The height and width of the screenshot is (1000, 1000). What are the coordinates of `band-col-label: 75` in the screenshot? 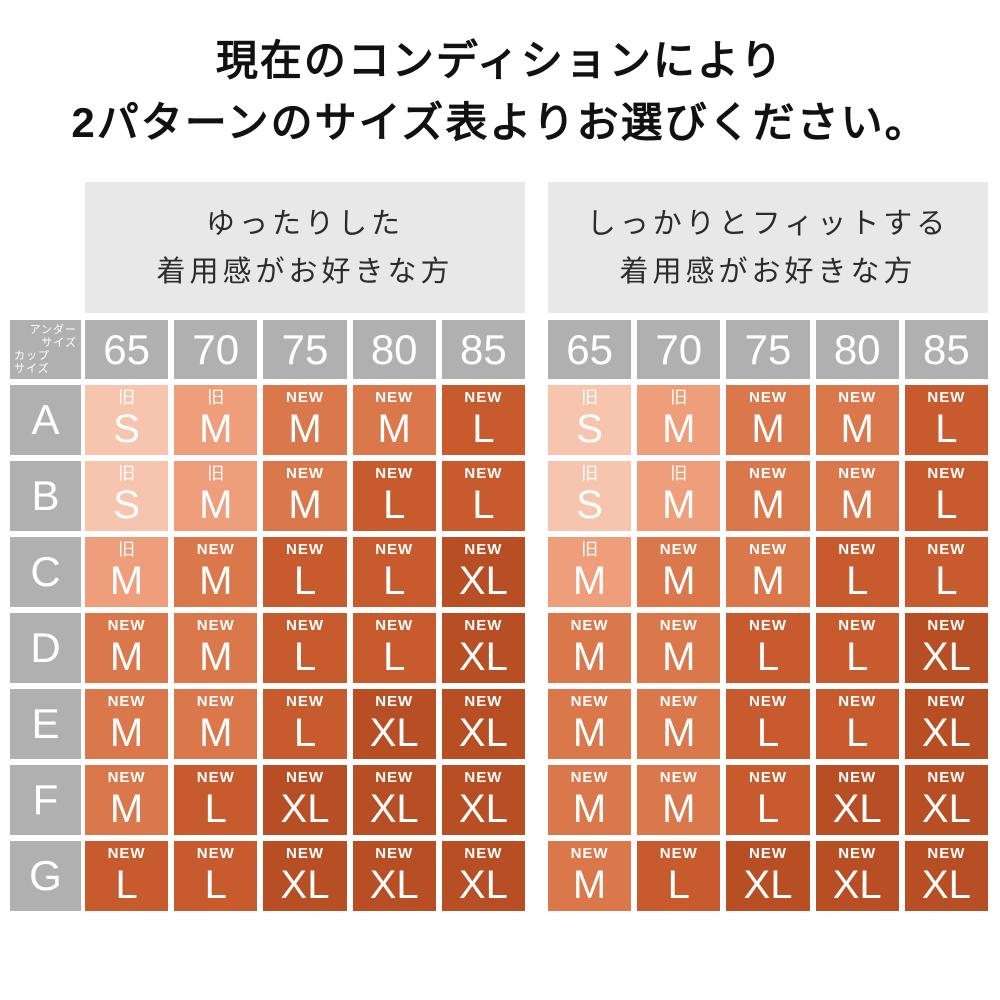 It's located at (305, 349).